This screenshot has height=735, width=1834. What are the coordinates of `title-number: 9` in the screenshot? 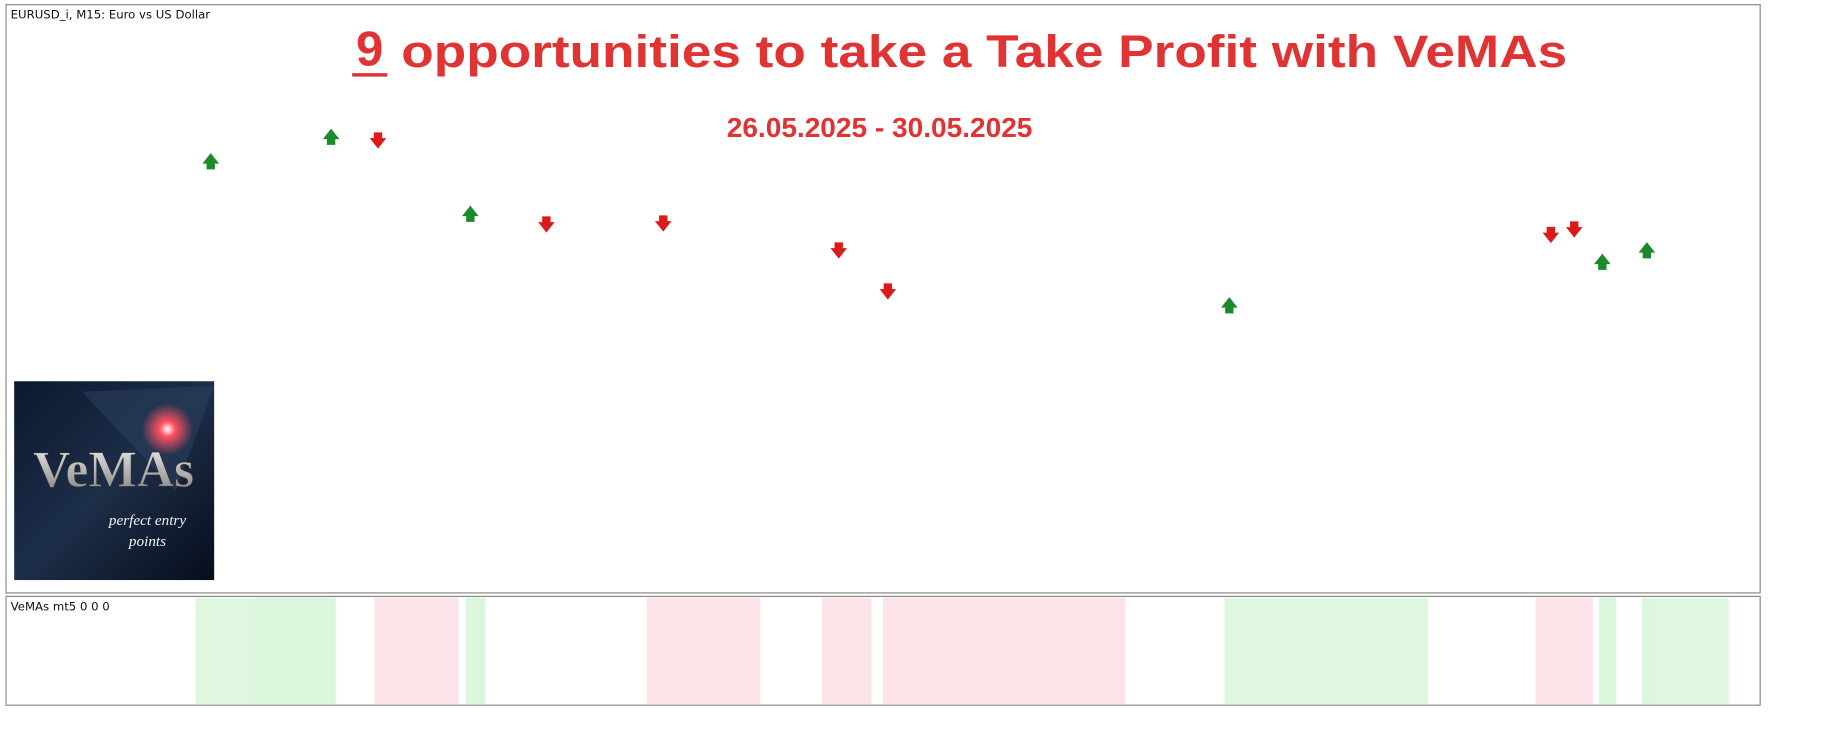 It's located at (369, 50).